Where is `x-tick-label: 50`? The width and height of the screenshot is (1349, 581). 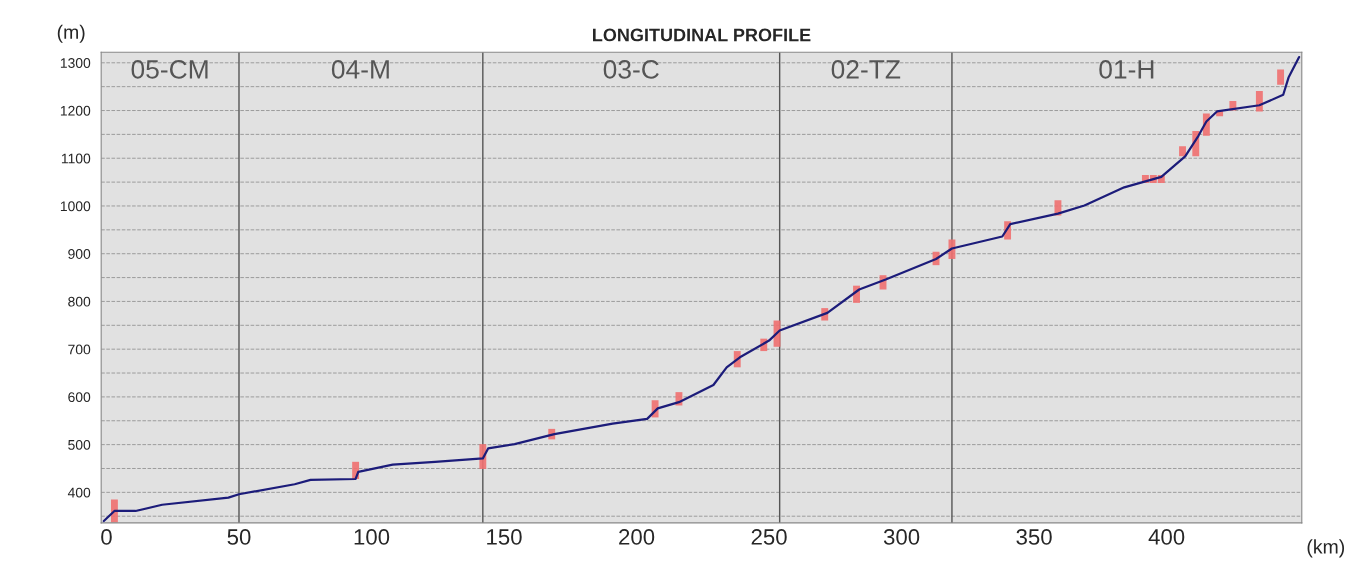
x-tick-label: 50 is located at coordinates (239, 537).